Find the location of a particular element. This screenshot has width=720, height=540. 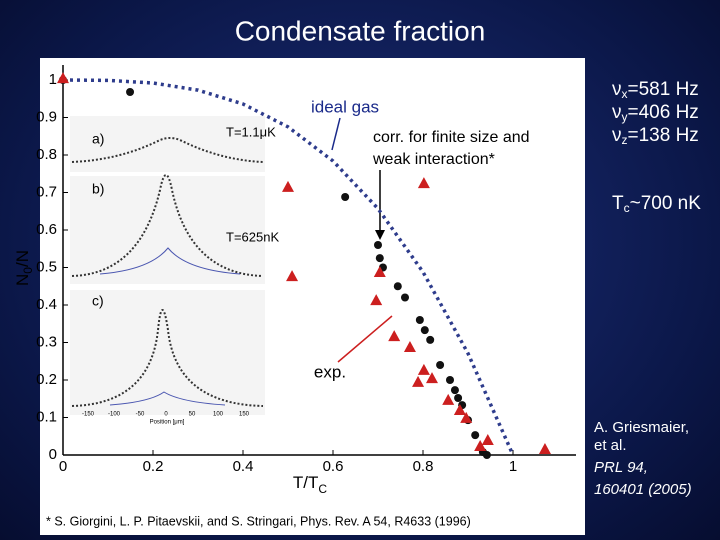

annotation: exp. is located at coordinates (330, 371).